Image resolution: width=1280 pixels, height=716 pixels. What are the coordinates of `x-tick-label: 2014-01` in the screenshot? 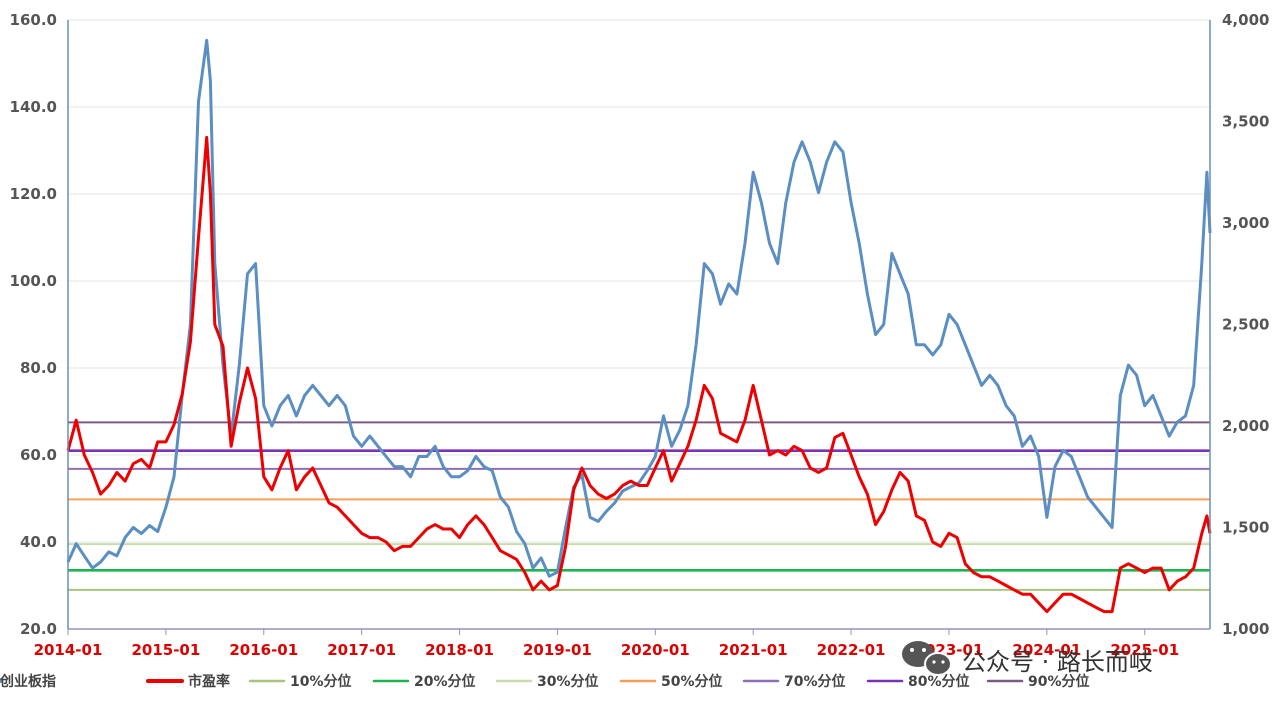 It's located at (68, 650).